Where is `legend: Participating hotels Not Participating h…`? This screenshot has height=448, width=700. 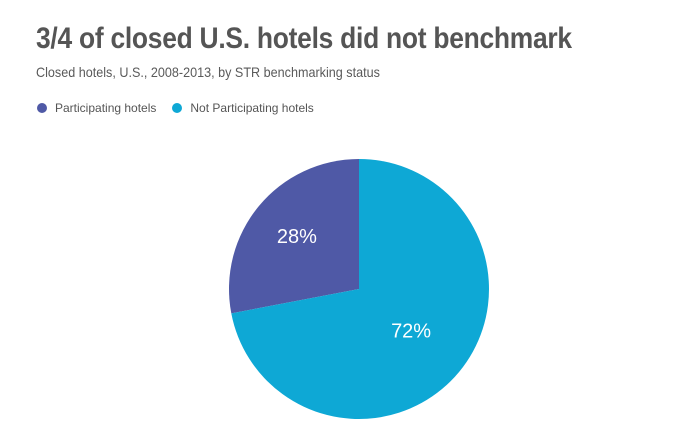
legend: Participating hotels Not Participating h… is located at coordinates (175, 108).